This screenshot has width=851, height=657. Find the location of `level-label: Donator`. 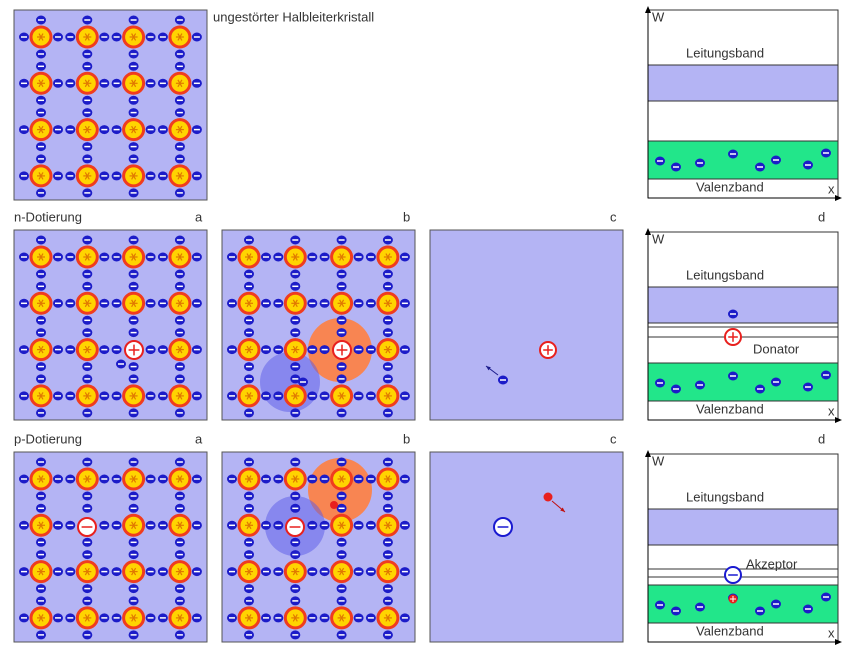

level-label: Donator is located at coordinates (776, 348).